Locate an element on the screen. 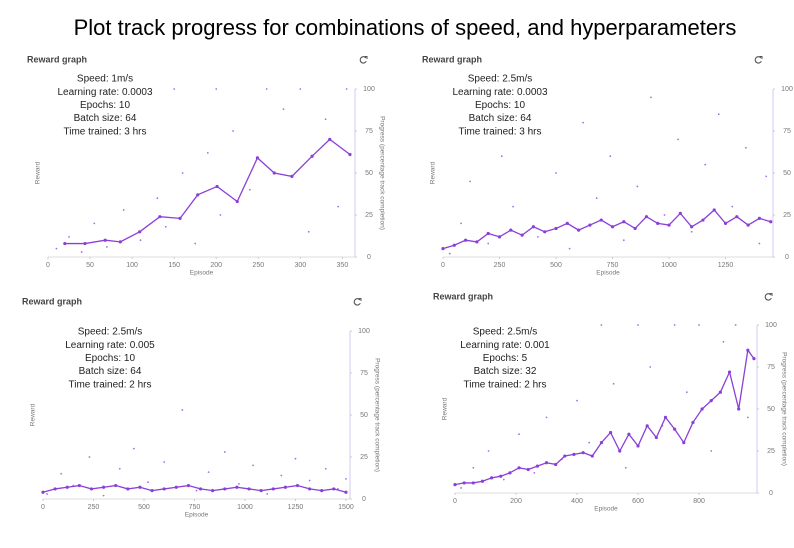 The width and height of the screenshot is (794, 548). hyperparameter-note: Batch size: 64 is located at coordinates (105, 118).